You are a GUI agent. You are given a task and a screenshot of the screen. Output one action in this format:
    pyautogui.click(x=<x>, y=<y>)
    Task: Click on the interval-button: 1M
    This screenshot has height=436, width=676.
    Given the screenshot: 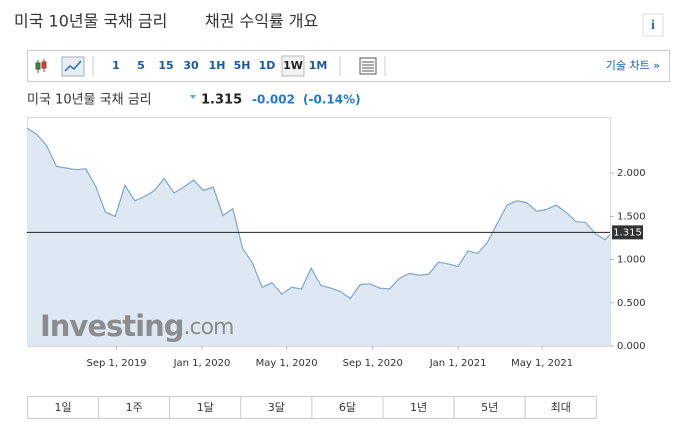 What is the action you would take?
    pyautogui.click(x=318, y=65)
    